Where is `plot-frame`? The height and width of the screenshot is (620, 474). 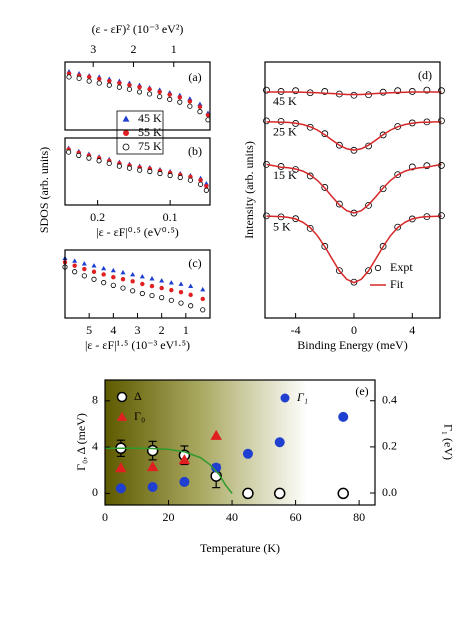 plot-frame is located at coordinates (137, 96).